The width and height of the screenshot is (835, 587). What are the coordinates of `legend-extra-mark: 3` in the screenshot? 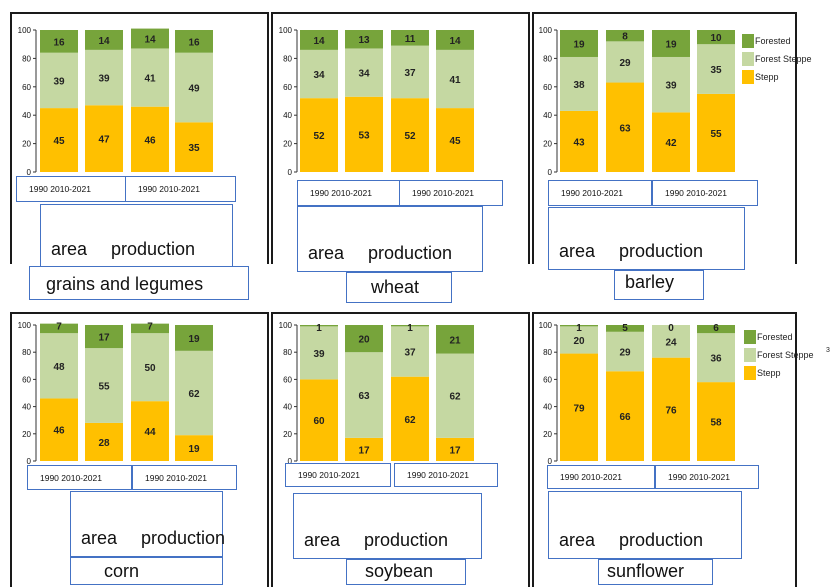 It's located at (828, 350).